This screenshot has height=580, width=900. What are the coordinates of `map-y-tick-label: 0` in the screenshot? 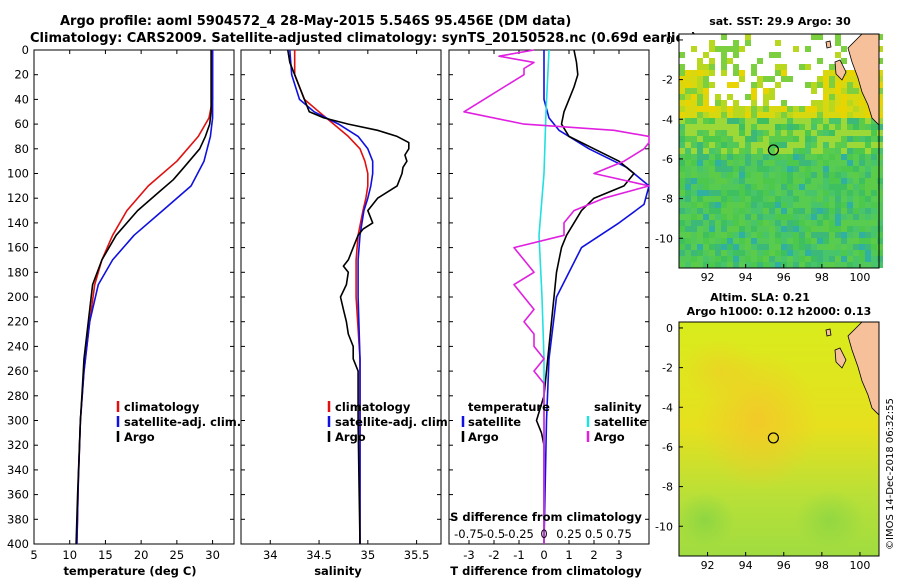 It's located at (669, 328).